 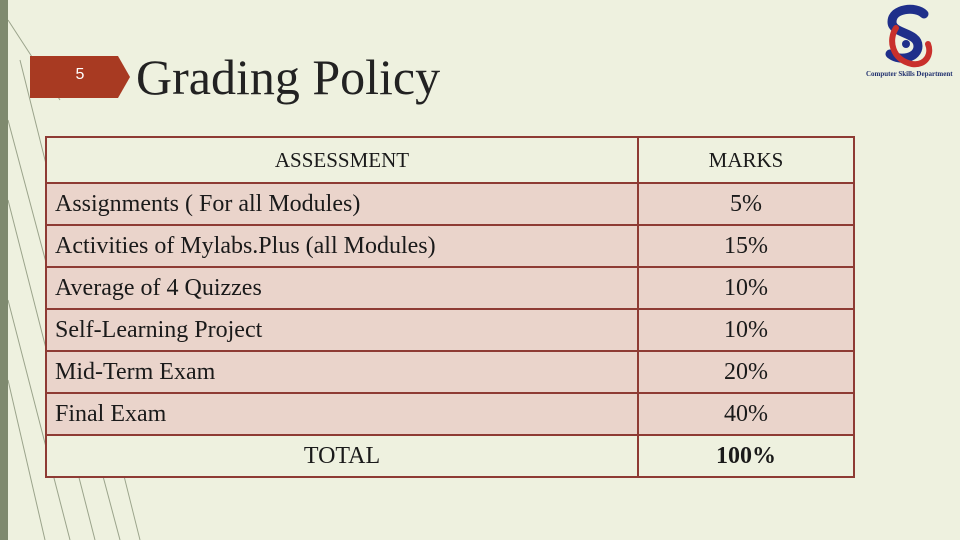 What do you see at coordinates (342, 372) in the screenshot?
I see `assessment-cell: Mid-Term Exam` at bounding box center [342, 372].